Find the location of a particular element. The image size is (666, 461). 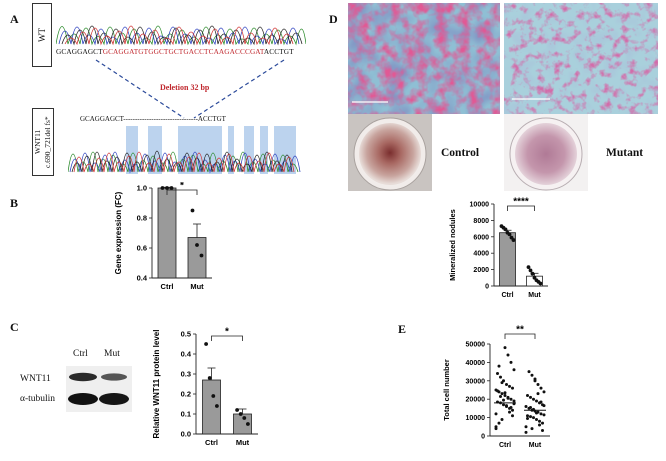

mutant-chromatogram is located at coordinates (184, 150).